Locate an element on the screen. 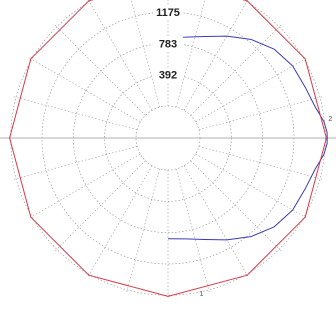  curve-label-1: 1 is located at coordinates (202, 294).